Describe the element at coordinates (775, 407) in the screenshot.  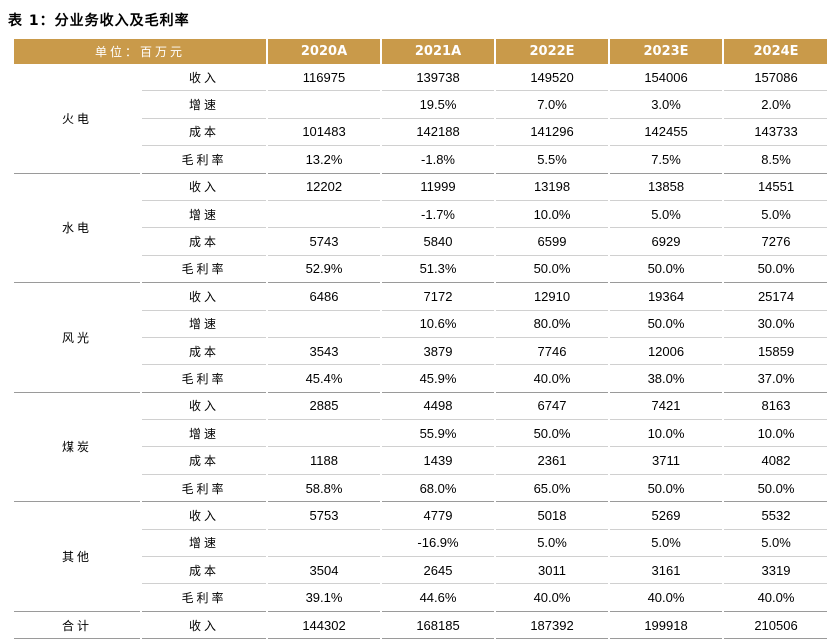
I see `value-cell: 8163` at that location.